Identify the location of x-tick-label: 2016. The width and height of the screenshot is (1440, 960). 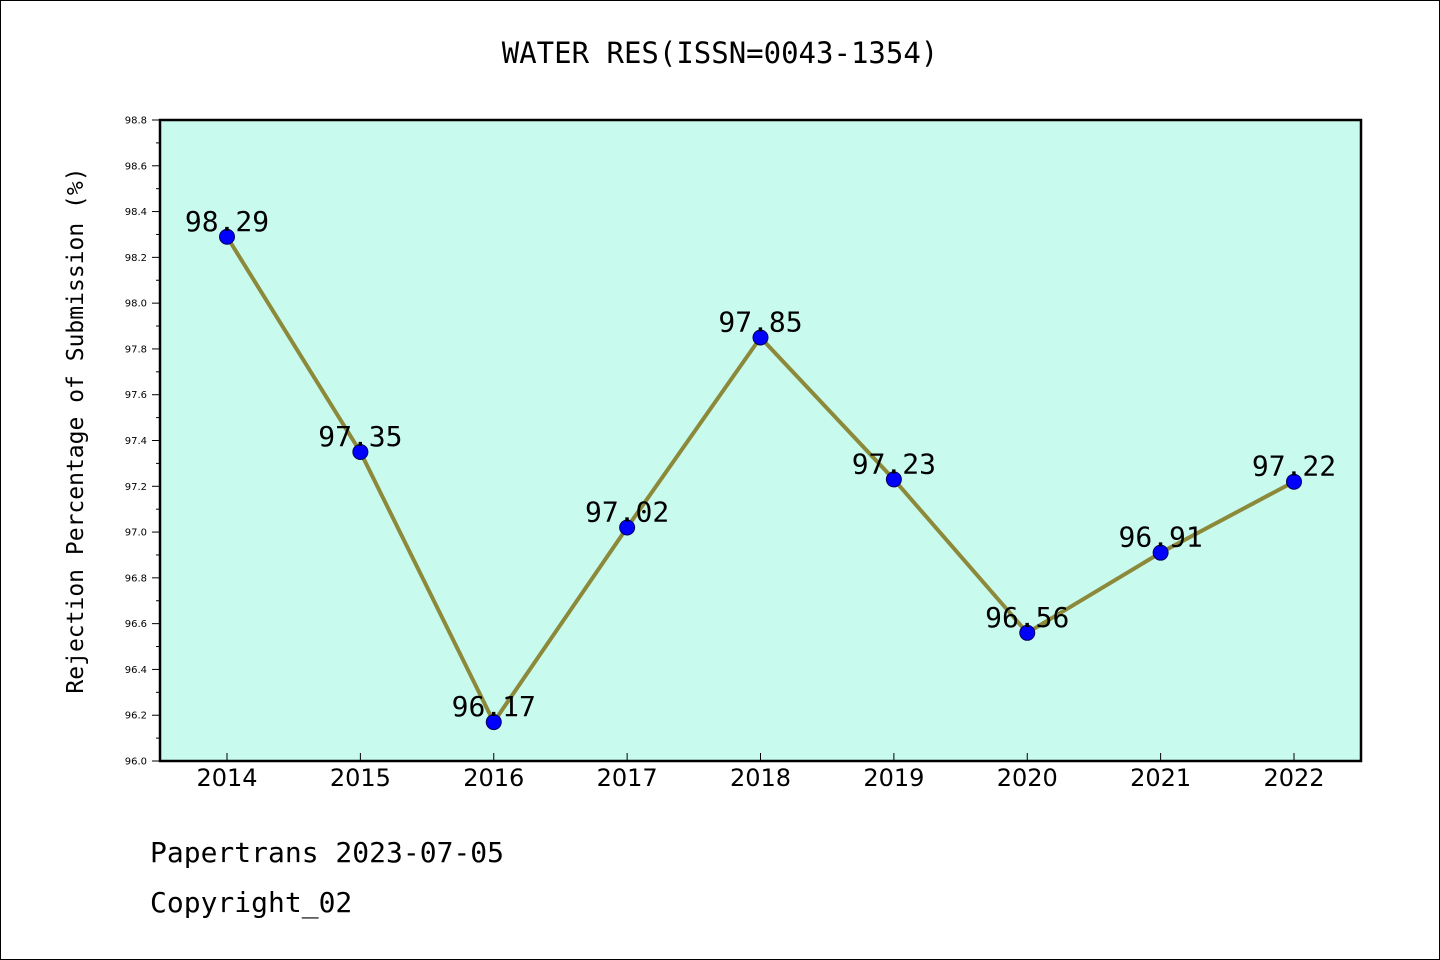
(493, 778).